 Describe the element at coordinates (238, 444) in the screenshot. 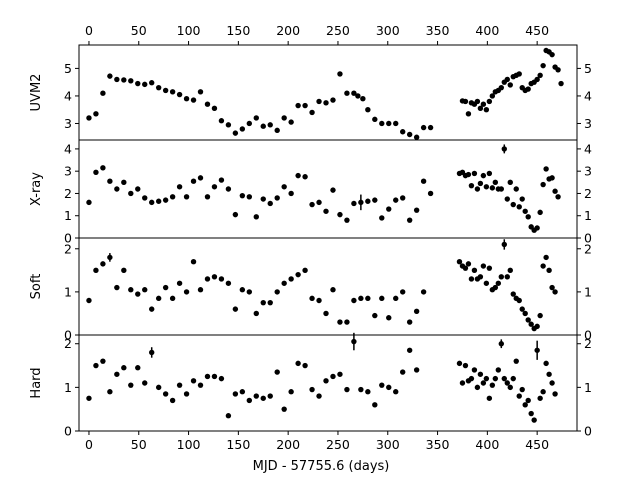

I see `x-tick-label-bottom: 150` at that location.